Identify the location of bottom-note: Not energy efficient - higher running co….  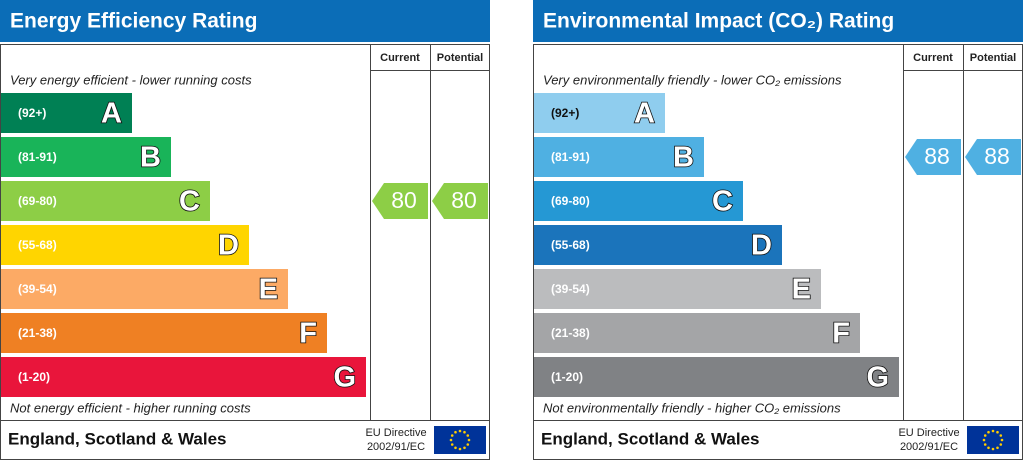
(130, 407).